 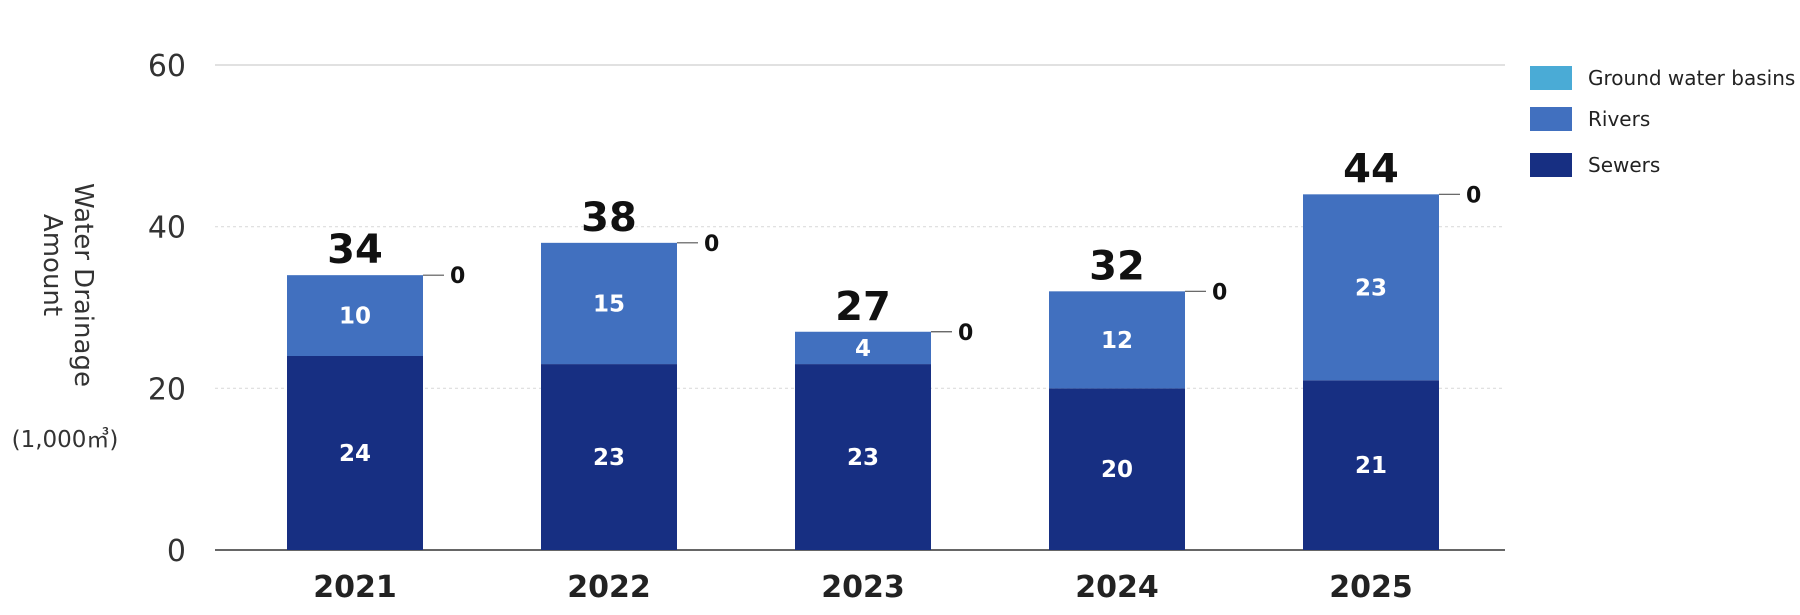 What do you see at coordinates (52, 265) in the screenshot?
I see `y-axis-label-line-2: Amount` at bounding box center [52, 265].